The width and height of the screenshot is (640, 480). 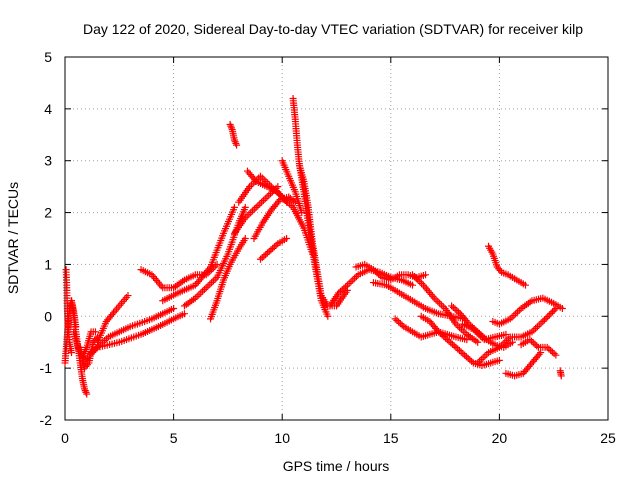 What do you see at coordinates (500, 438) in the screenshot?
I see `x-tick-label: 20` at bounding box center [500, 438].